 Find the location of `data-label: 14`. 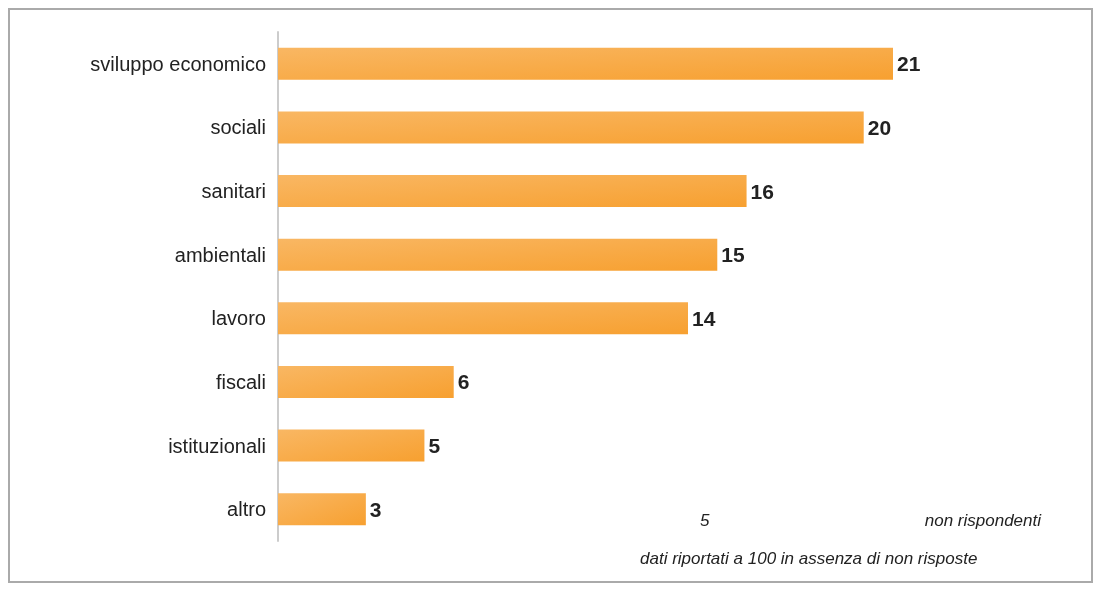

data-label: 14 is located at coordinates (704, 318).